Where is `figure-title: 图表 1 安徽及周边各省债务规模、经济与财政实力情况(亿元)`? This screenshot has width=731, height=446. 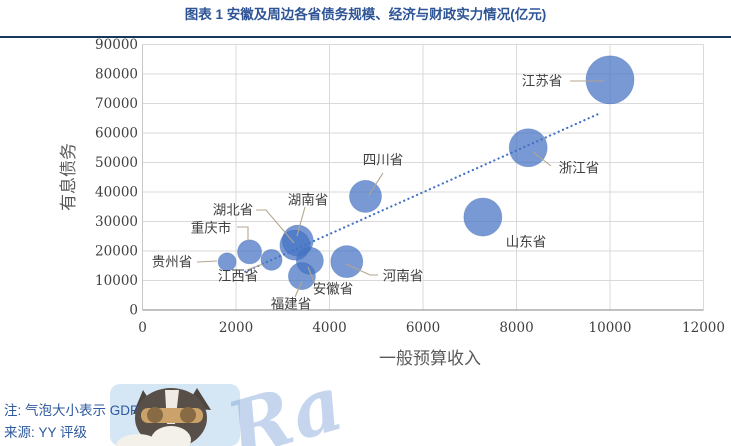 figure-title: 图表 1 安徽及周边各省债务规模、经济与财政实力情况(亿元) is located at coordinates (365, 14).